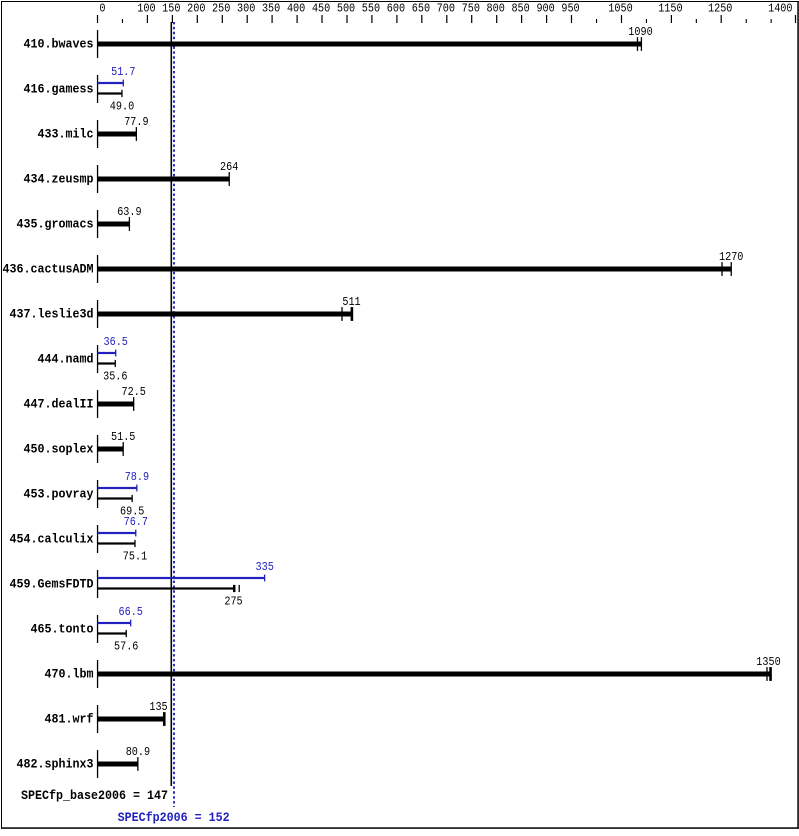  What do you see at coordinates (171, 8) in the screenshot?
I see `svg-text: 150` at bounding box center [171, 8].